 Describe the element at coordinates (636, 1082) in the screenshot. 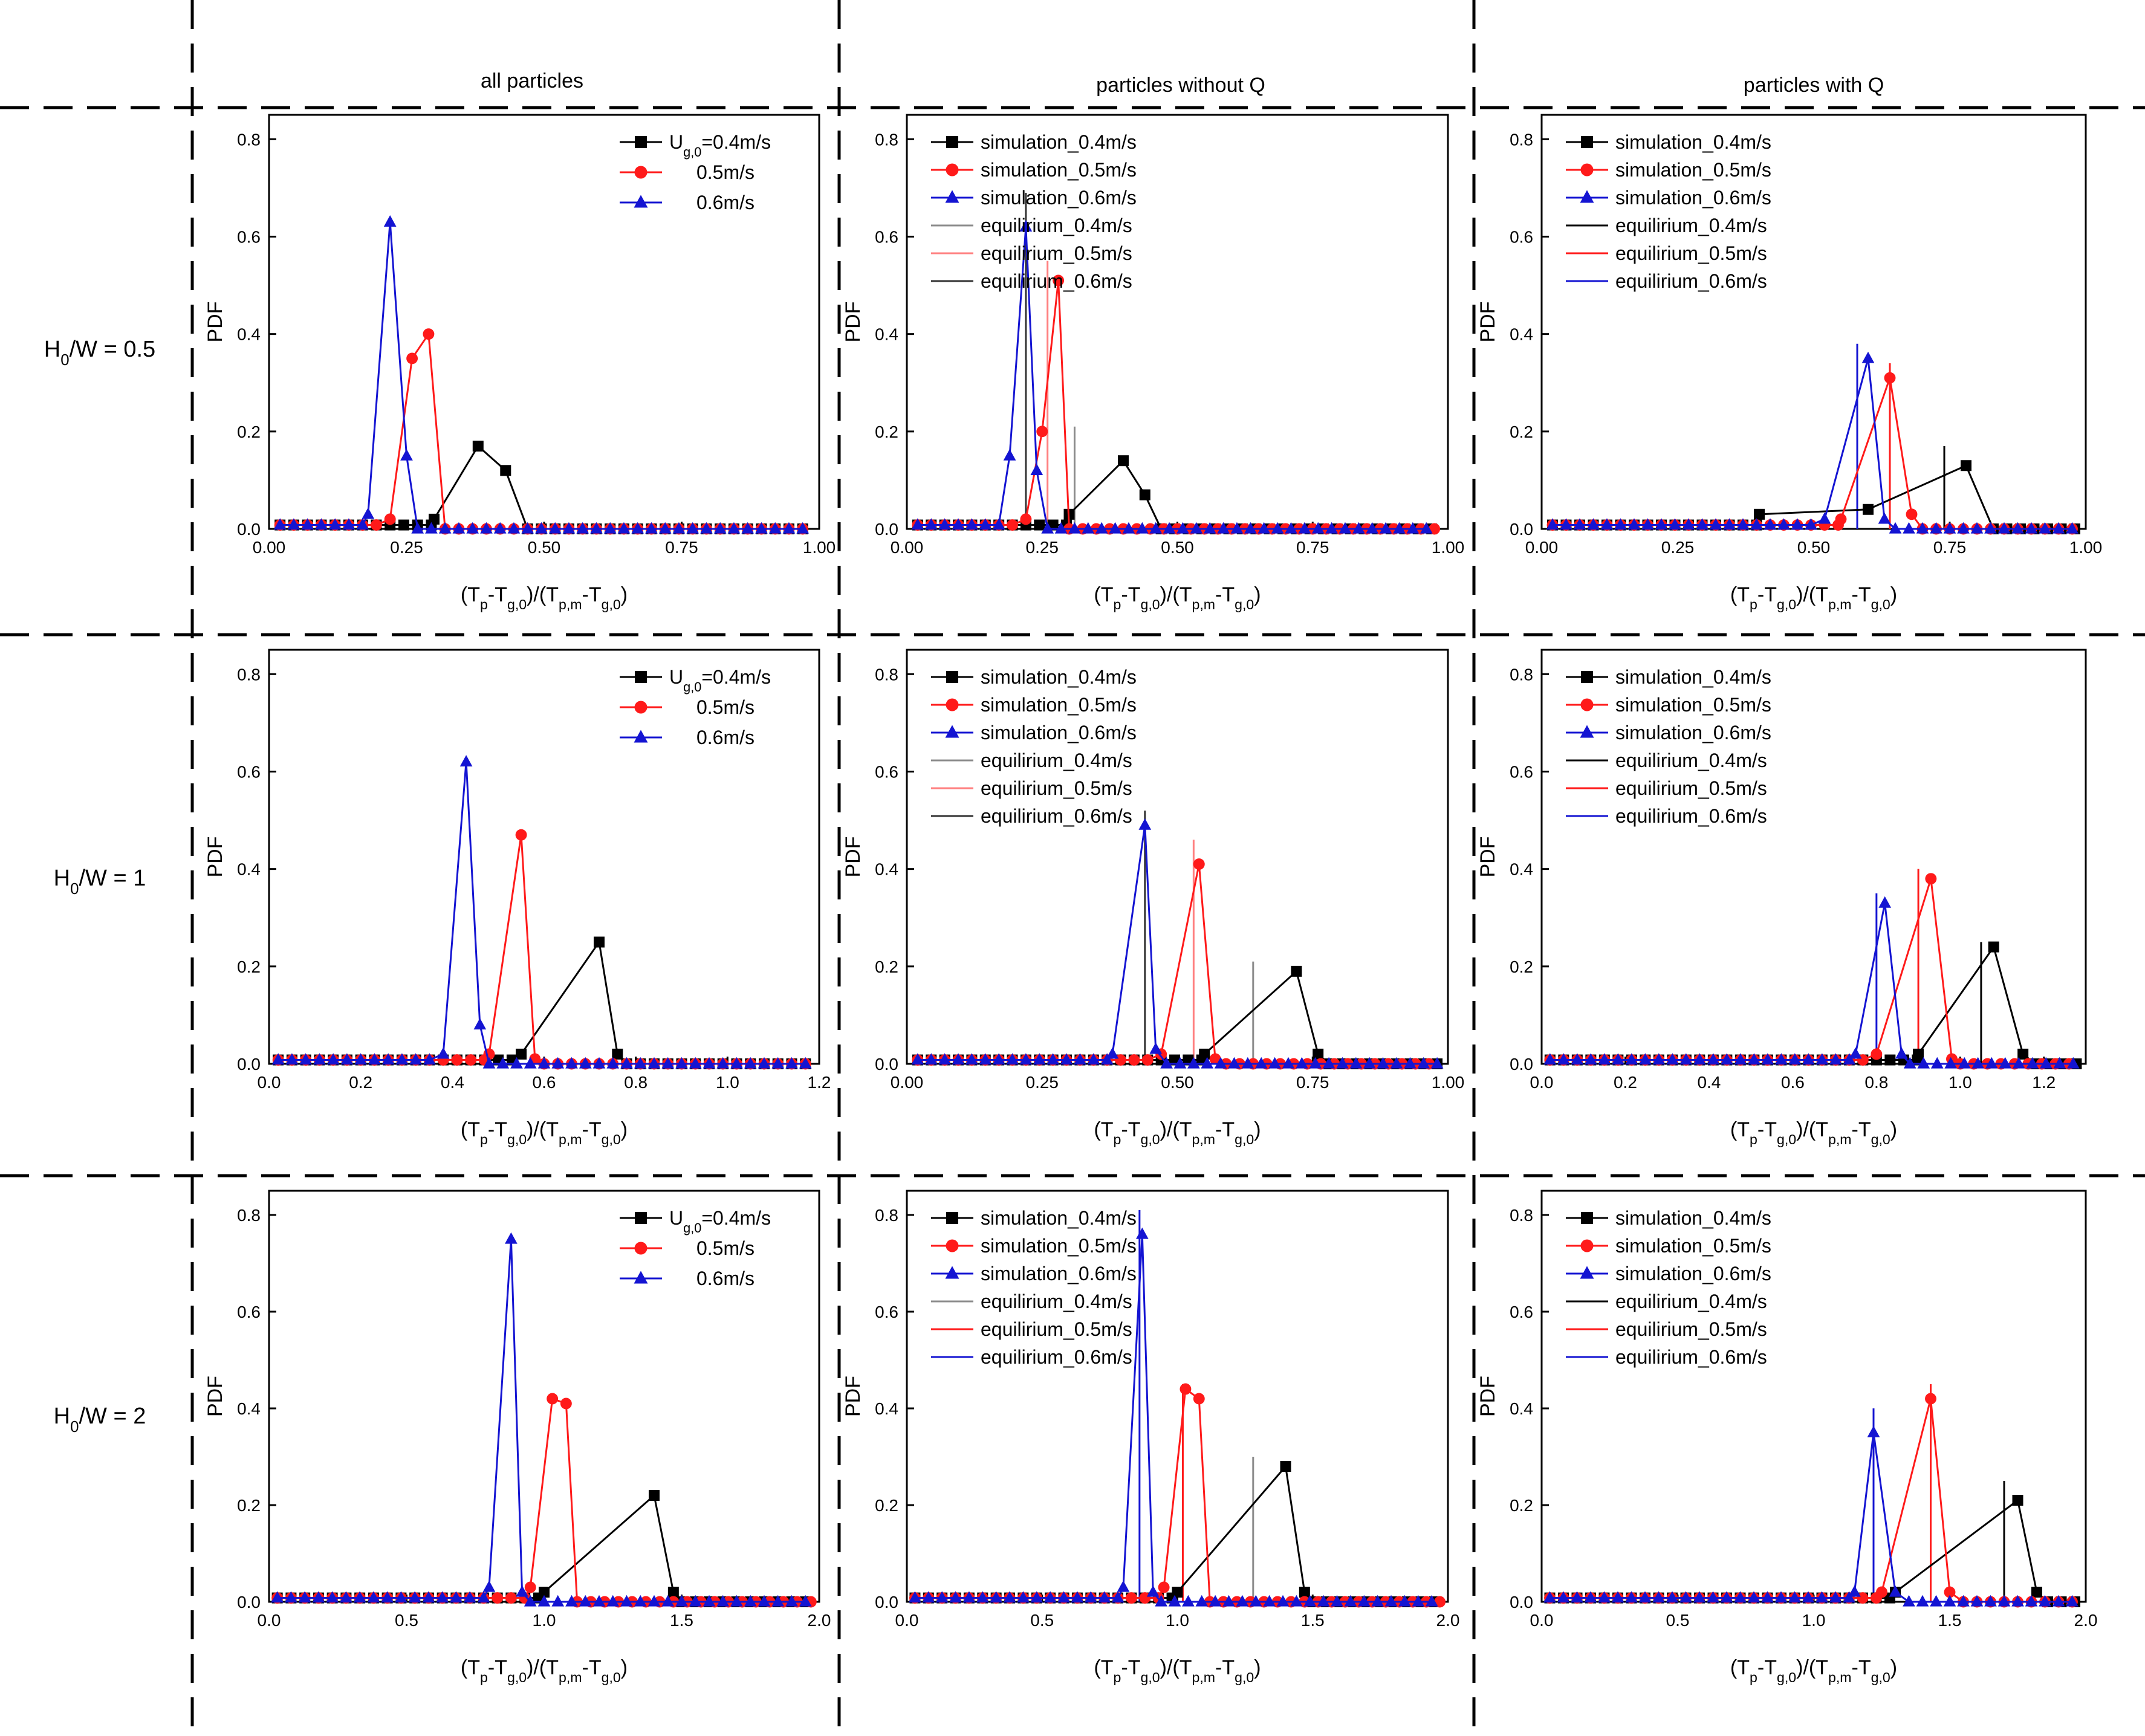

I see `x-tick-label: 0.8` at that location.